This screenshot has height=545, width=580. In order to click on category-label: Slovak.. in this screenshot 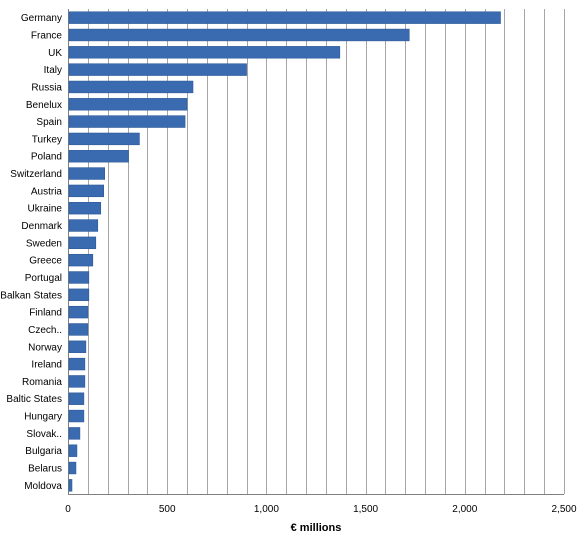, I will do `click(44, 434)`.